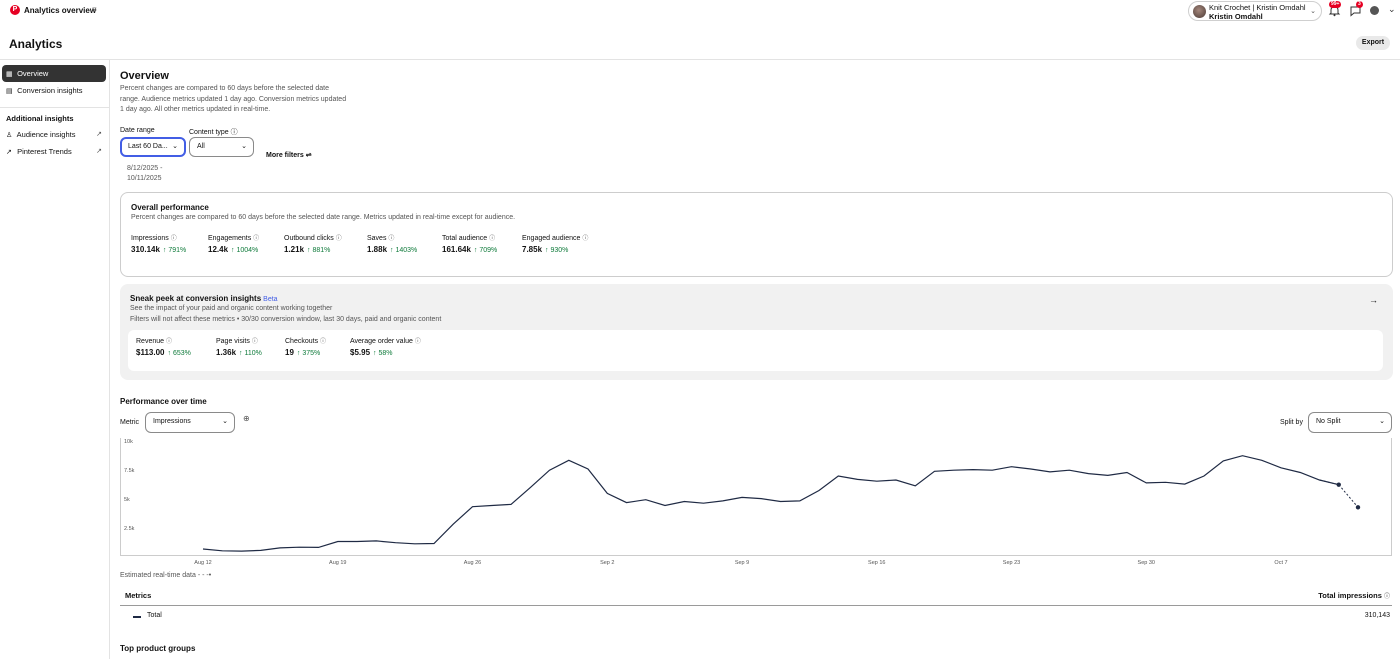 The image size is (1400, 659). Describe the element at coordinates (289, 155) in the screenshot. I see `more-filters-button: More filters ⇌` at that location.